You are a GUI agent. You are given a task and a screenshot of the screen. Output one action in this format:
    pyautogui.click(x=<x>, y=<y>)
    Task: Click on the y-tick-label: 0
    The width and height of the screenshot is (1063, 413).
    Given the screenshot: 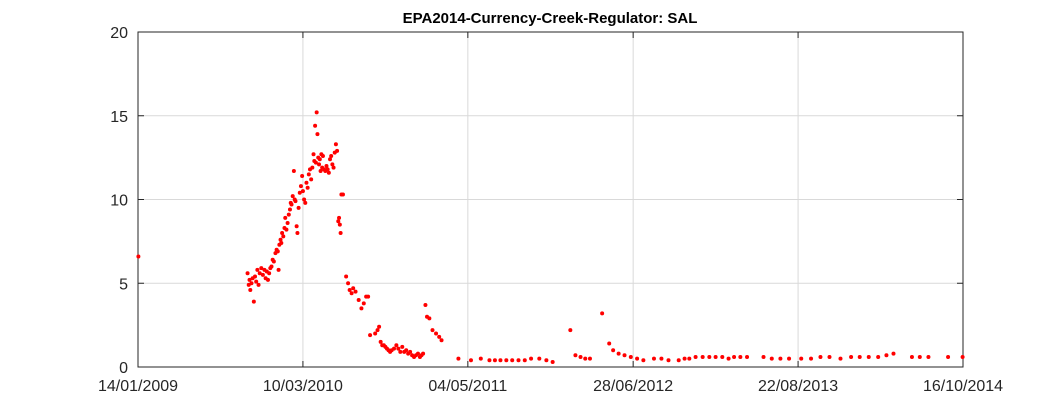 What is the action you would take?
    pyautogui.click(x=123, y=368)
    